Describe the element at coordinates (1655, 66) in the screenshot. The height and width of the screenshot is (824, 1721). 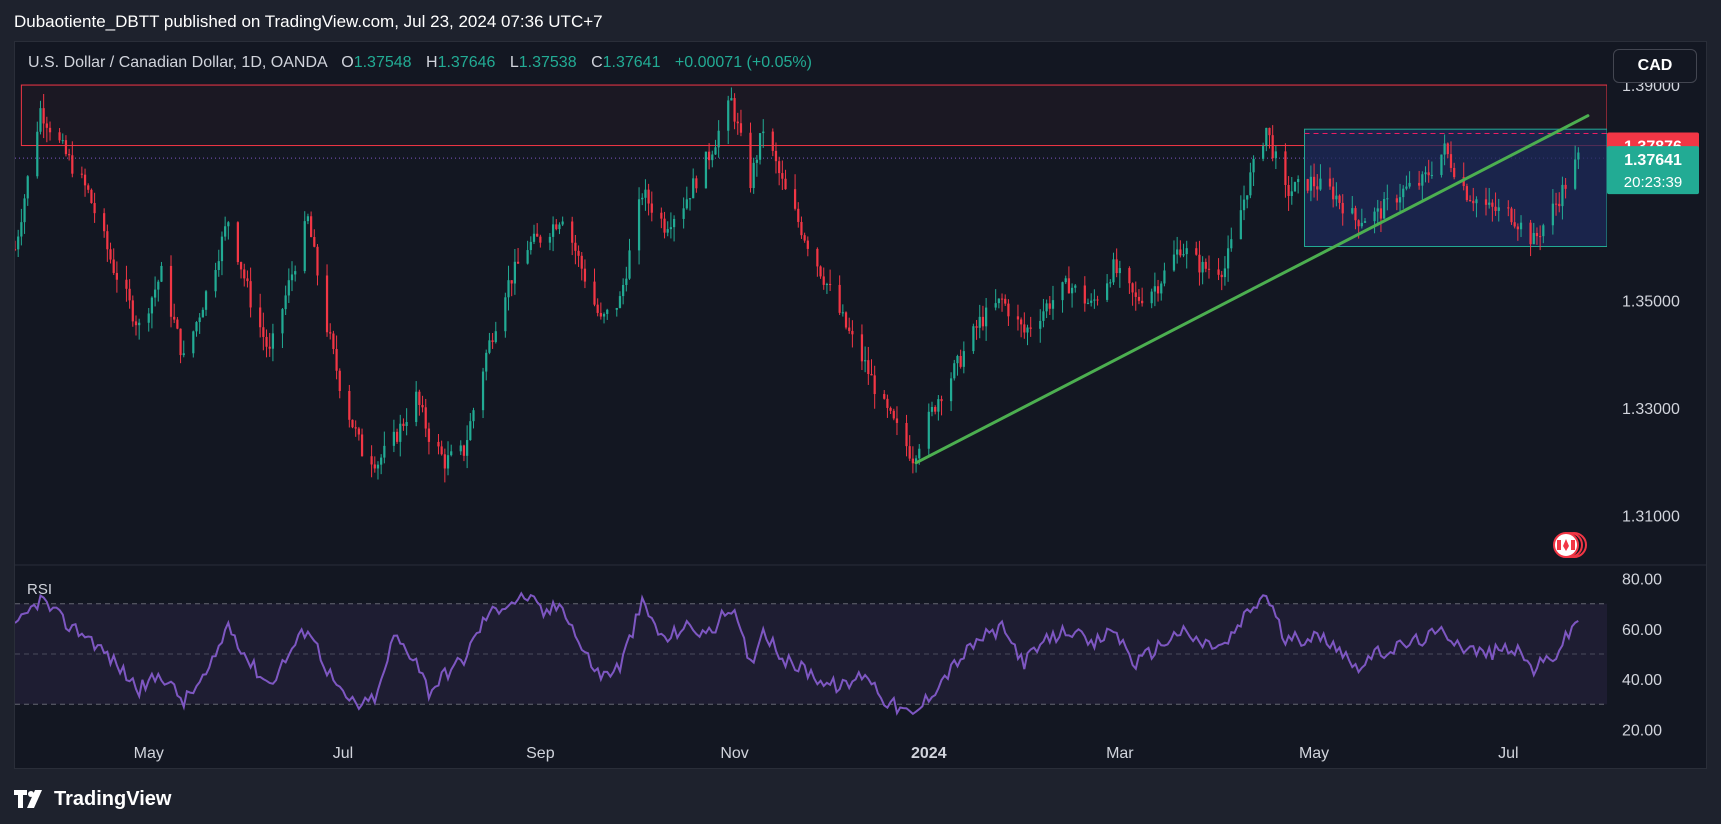
I see `currency-button: CAD` at that location.